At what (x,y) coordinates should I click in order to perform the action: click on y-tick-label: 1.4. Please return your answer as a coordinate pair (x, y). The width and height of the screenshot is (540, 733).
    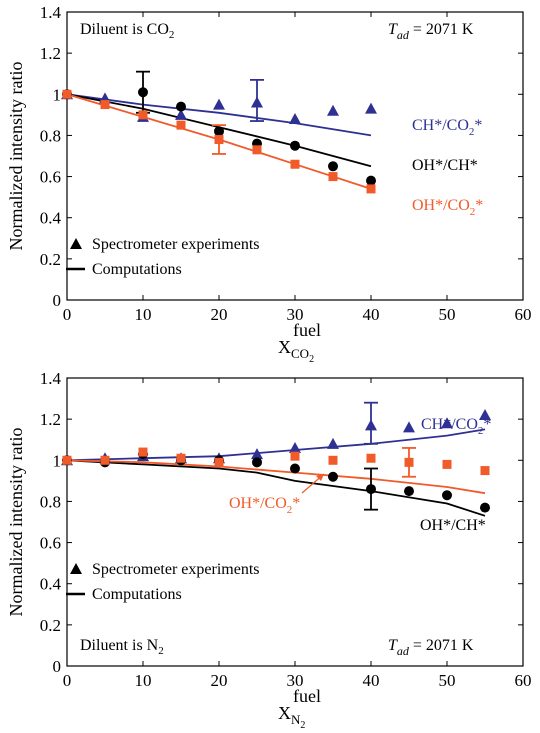
    Looking at the image, I should click on (51, 12).